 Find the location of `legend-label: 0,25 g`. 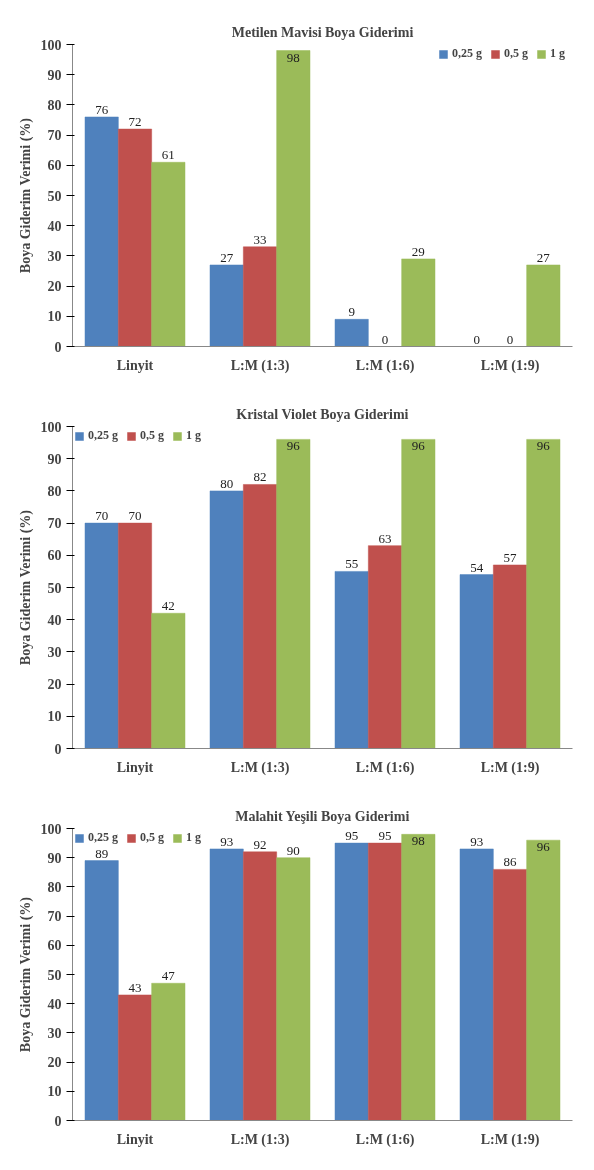

legend-label: 0,25 g is located at coordinates (103, 837).